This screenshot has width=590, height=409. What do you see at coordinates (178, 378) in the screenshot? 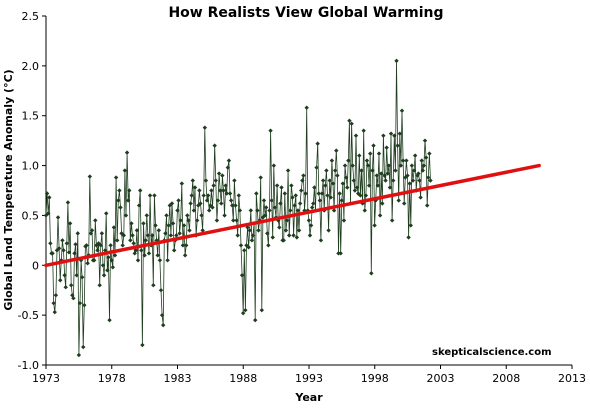
I see `x-tick-label: 1983` at bounding box center [178, 378].